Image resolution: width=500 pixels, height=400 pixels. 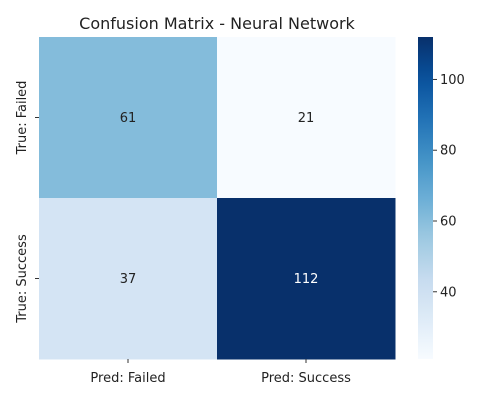 I want to click on colorbar-tick-label: 40, so click(x=448, y=292).